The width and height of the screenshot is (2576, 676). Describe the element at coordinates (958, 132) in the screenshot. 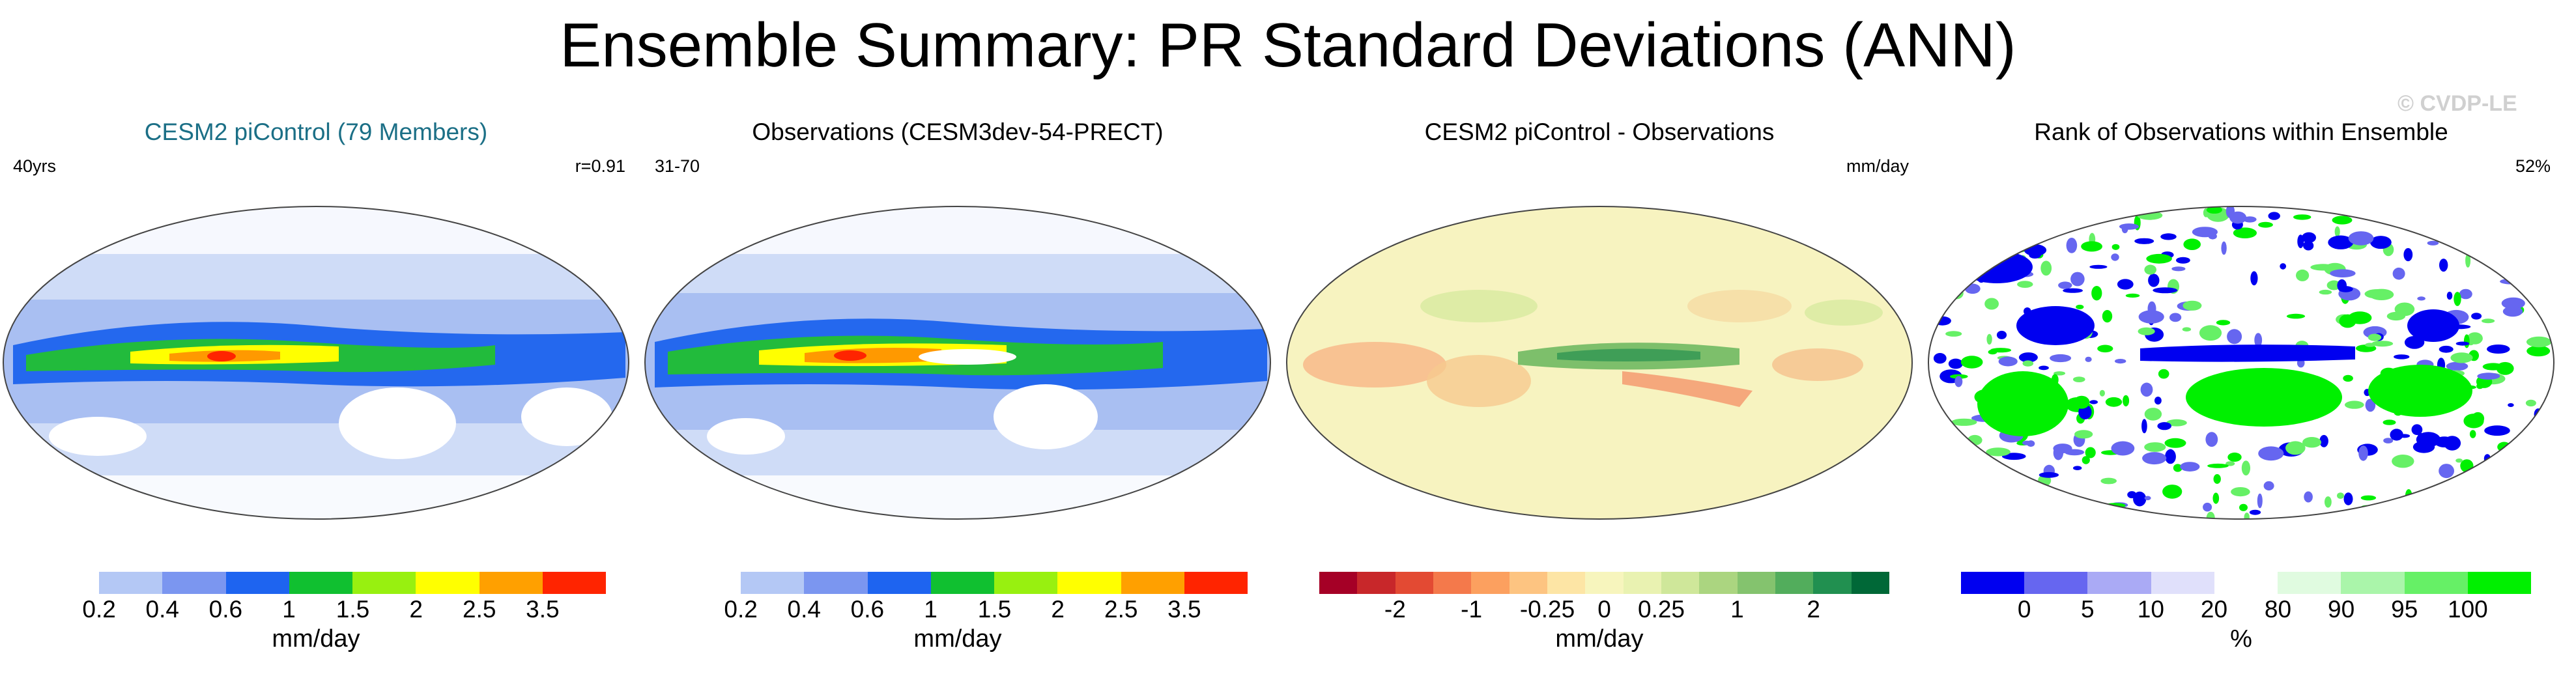

I see `panel-title: Observations (CESM3dev-54-PRECT)` at that location.